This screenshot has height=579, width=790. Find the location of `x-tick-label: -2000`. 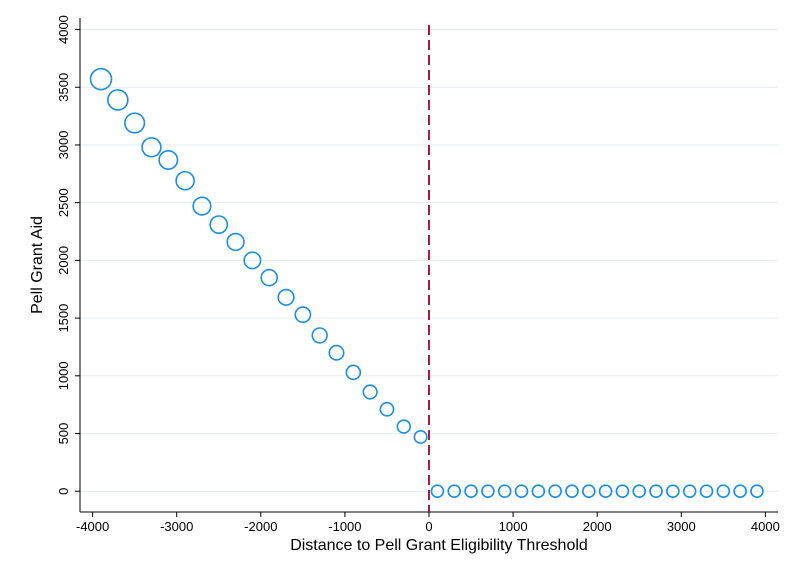

x-tick-label: -2000 is located at coordinates (260, 526).